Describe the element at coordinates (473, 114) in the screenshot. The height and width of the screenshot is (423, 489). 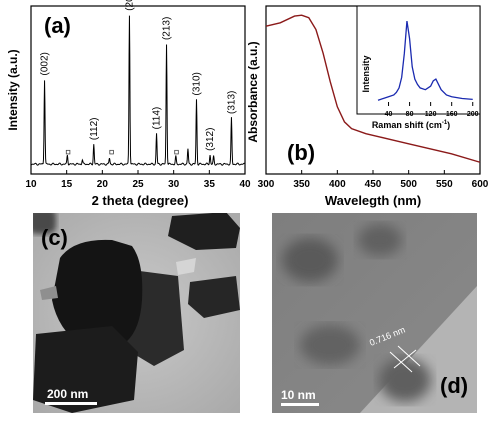
I see `inset-x-tick-label: 200` at that location.